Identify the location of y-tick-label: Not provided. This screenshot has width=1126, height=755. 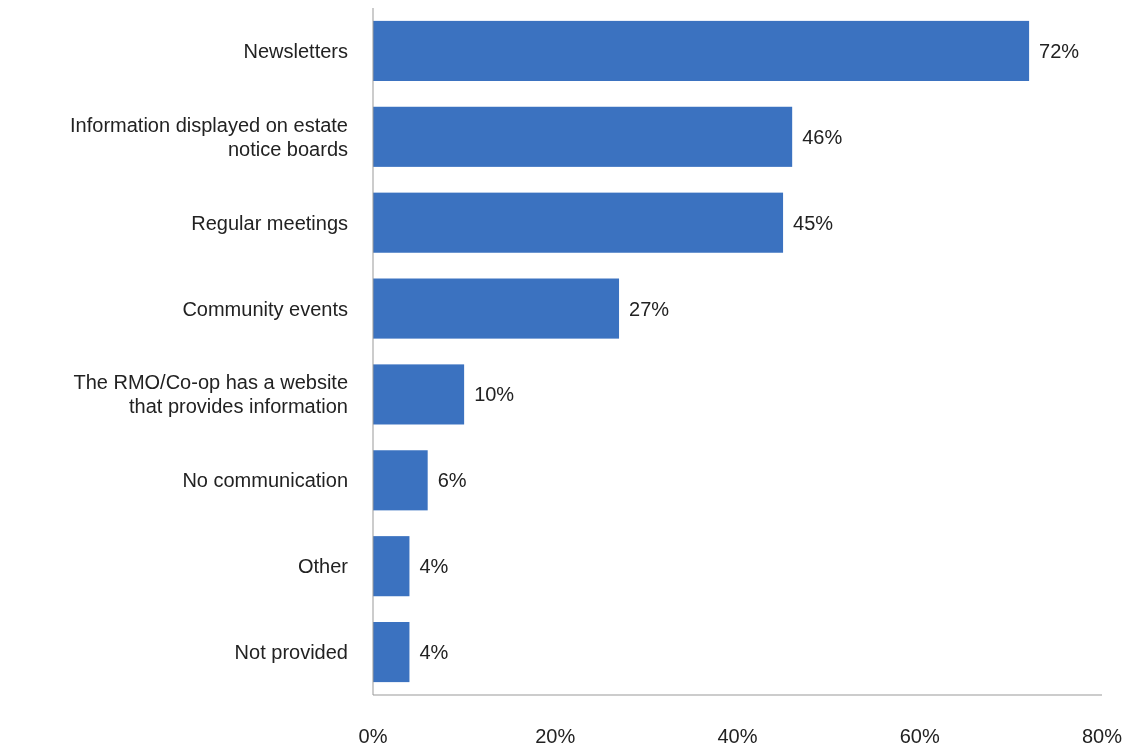
(291, 652).